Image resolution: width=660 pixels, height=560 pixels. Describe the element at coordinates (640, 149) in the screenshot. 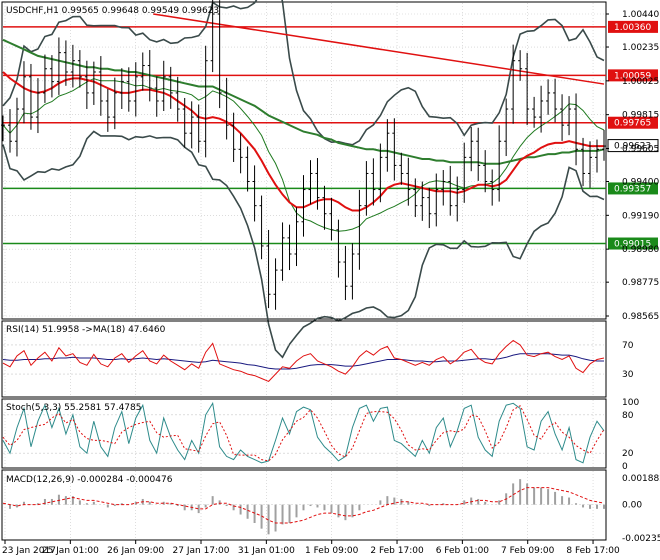

I see `y-tick-label: 0.99605` at that location.